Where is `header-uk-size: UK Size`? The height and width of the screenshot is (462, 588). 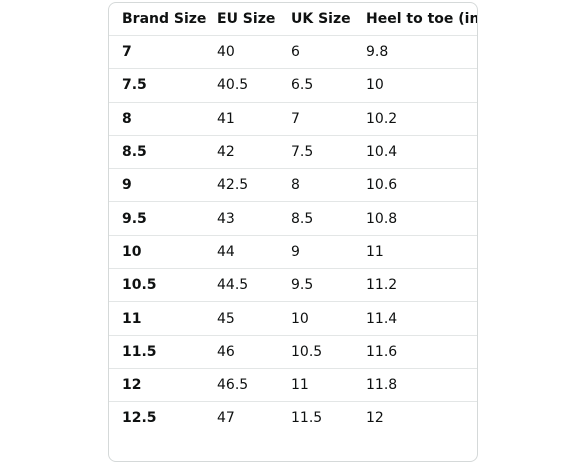 header-uk-size: UK Size is located at coordinates (321, 19).